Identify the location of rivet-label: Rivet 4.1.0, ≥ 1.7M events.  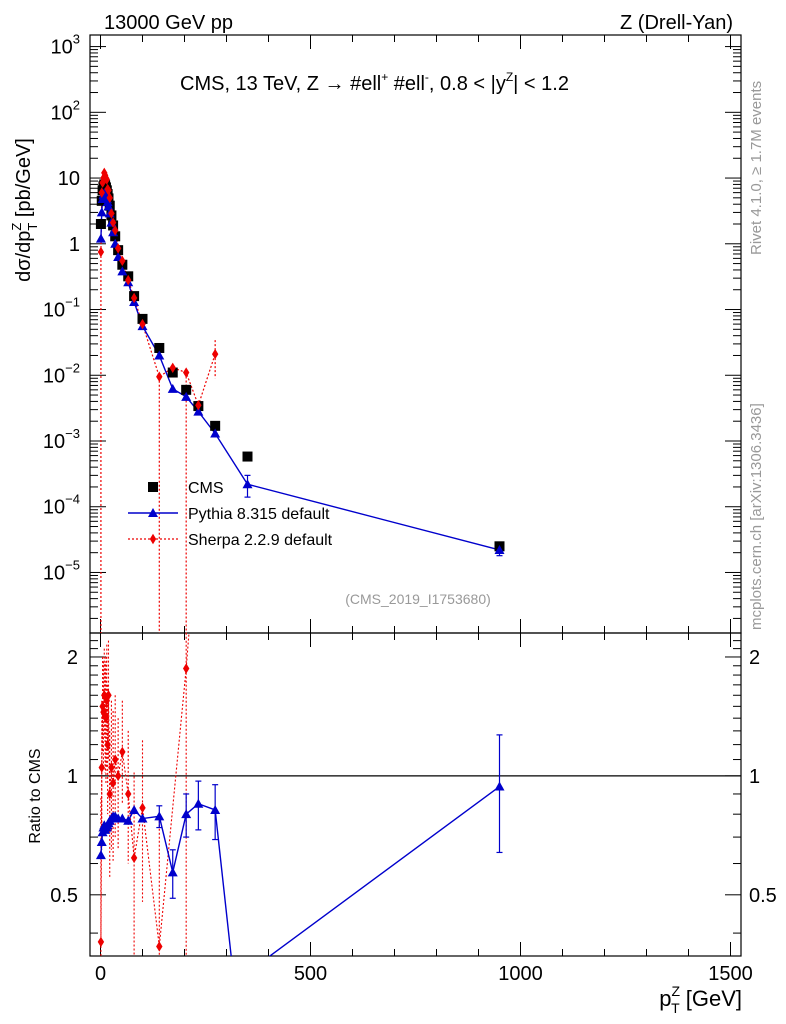
(756, 168).